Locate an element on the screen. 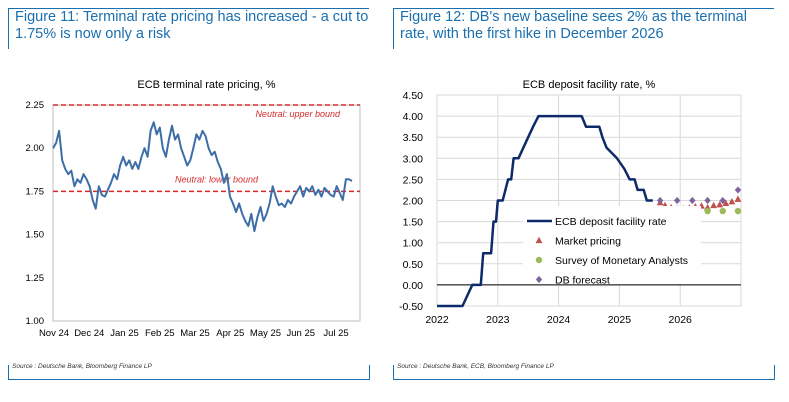 This screenshot has width=789, height=402. x-tick-label: Jul 25 is located at coordinates (335, 333).